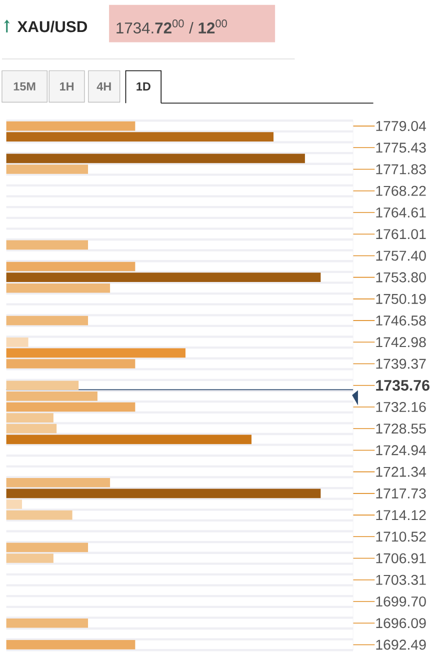 The width and height of the screenshot is (433, 653). I want to click on y-tick-label: 1742.98, so click(401, 342).